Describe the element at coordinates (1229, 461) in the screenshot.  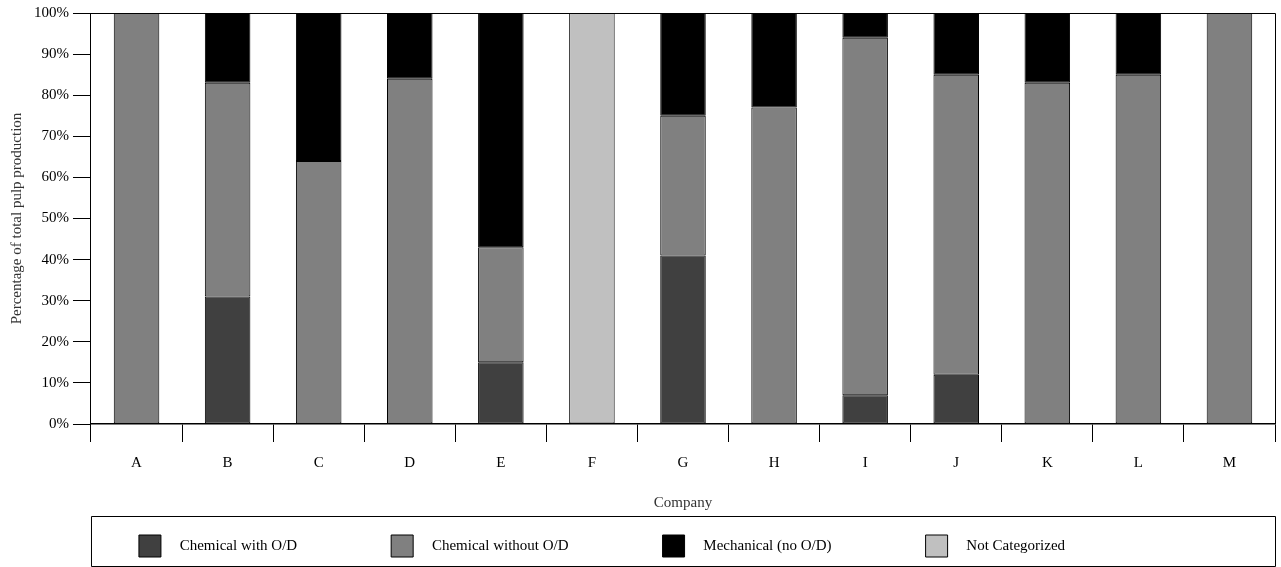
I see `x-tick-label: M` at that location.